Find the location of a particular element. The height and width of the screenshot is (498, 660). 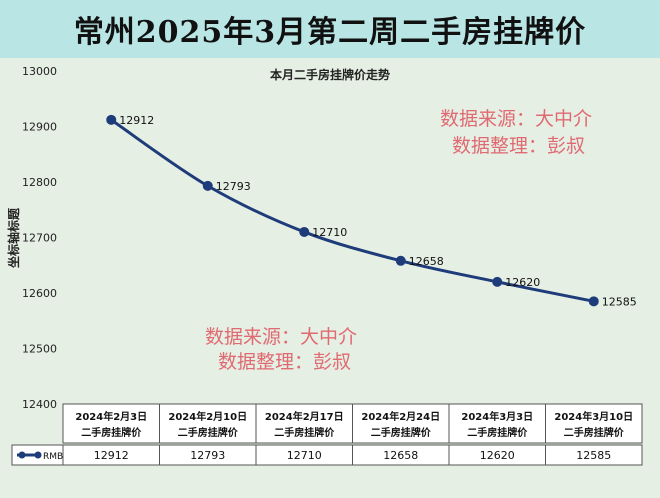

data-label: 12658 is located at coordinates (426, 261).